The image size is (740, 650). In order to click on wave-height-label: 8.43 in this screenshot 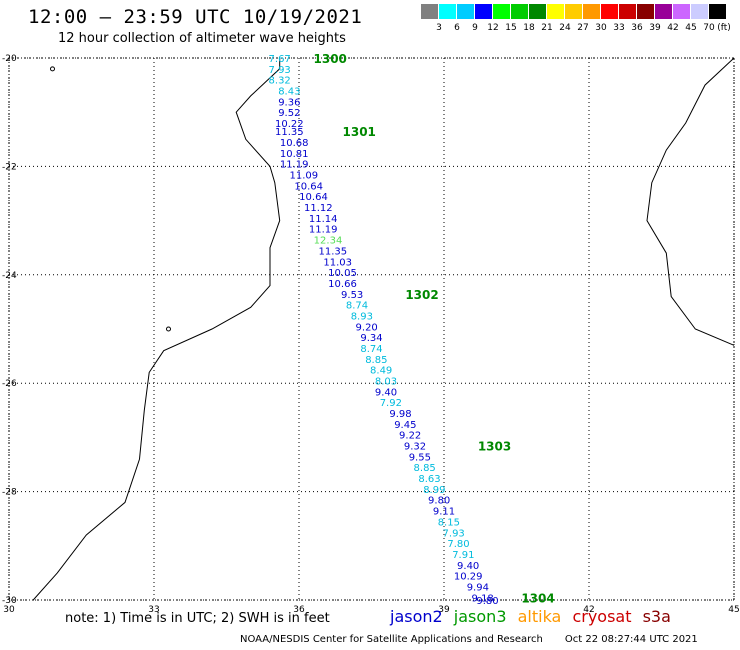, I will do `click(289, 92)`.